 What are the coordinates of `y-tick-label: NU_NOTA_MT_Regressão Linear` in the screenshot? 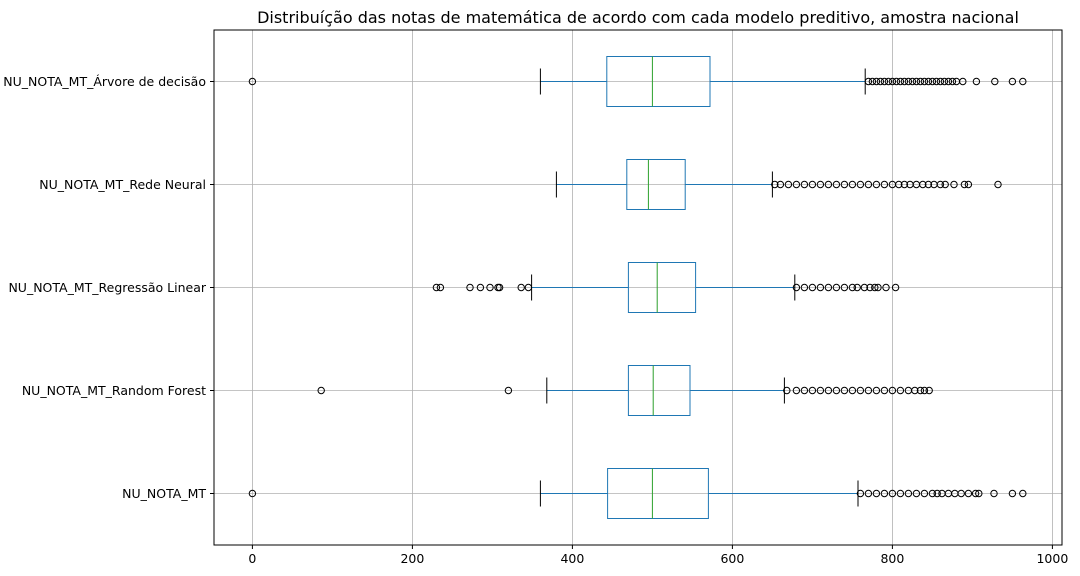 It's located at (107, 287).